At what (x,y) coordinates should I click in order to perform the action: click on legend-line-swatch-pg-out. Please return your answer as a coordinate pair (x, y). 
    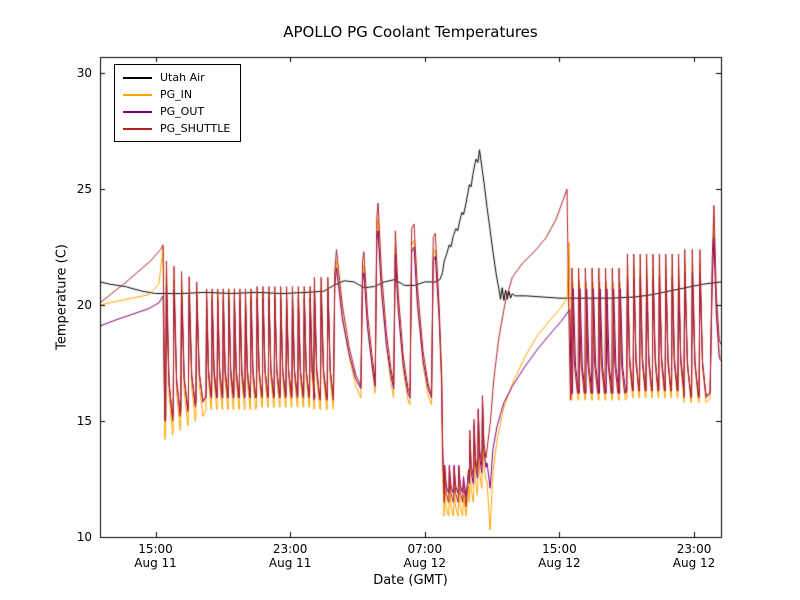
    Looking at the image, I should click on (137, 111).